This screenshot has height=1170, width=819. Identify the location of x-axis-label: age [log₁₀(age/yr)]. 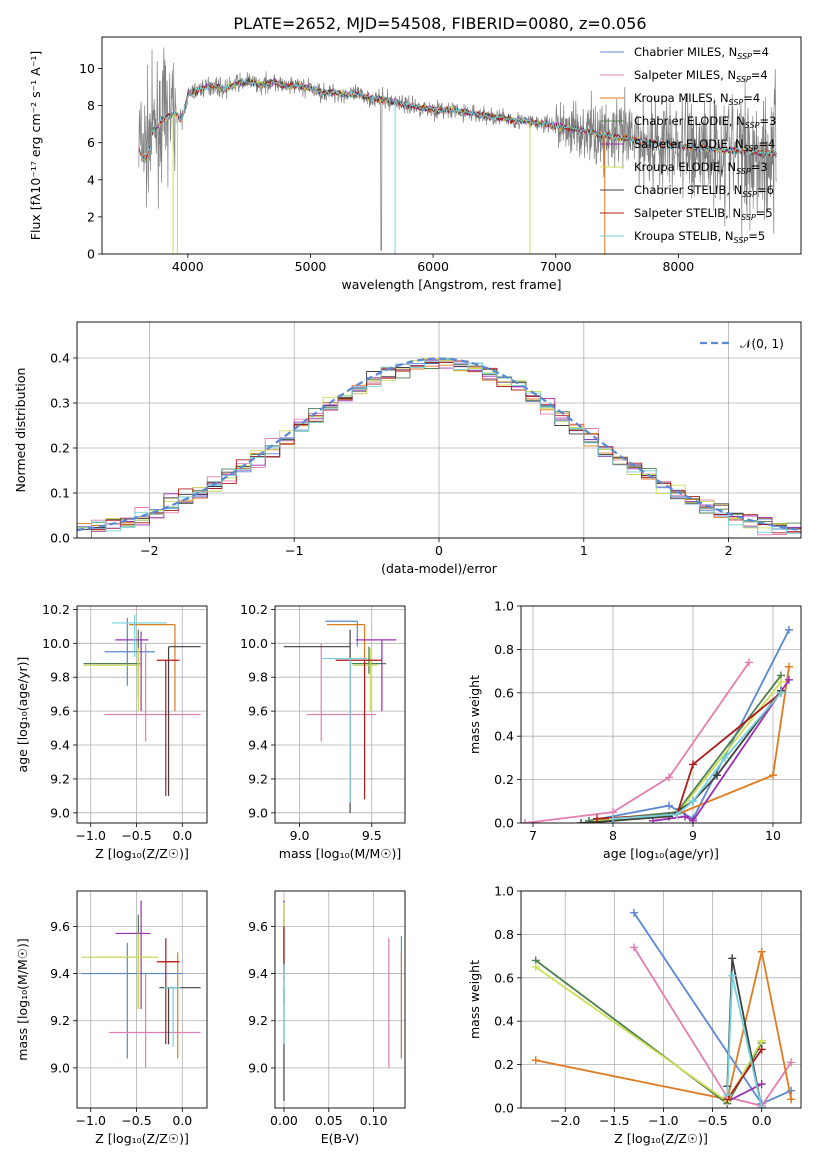
(661, 853).